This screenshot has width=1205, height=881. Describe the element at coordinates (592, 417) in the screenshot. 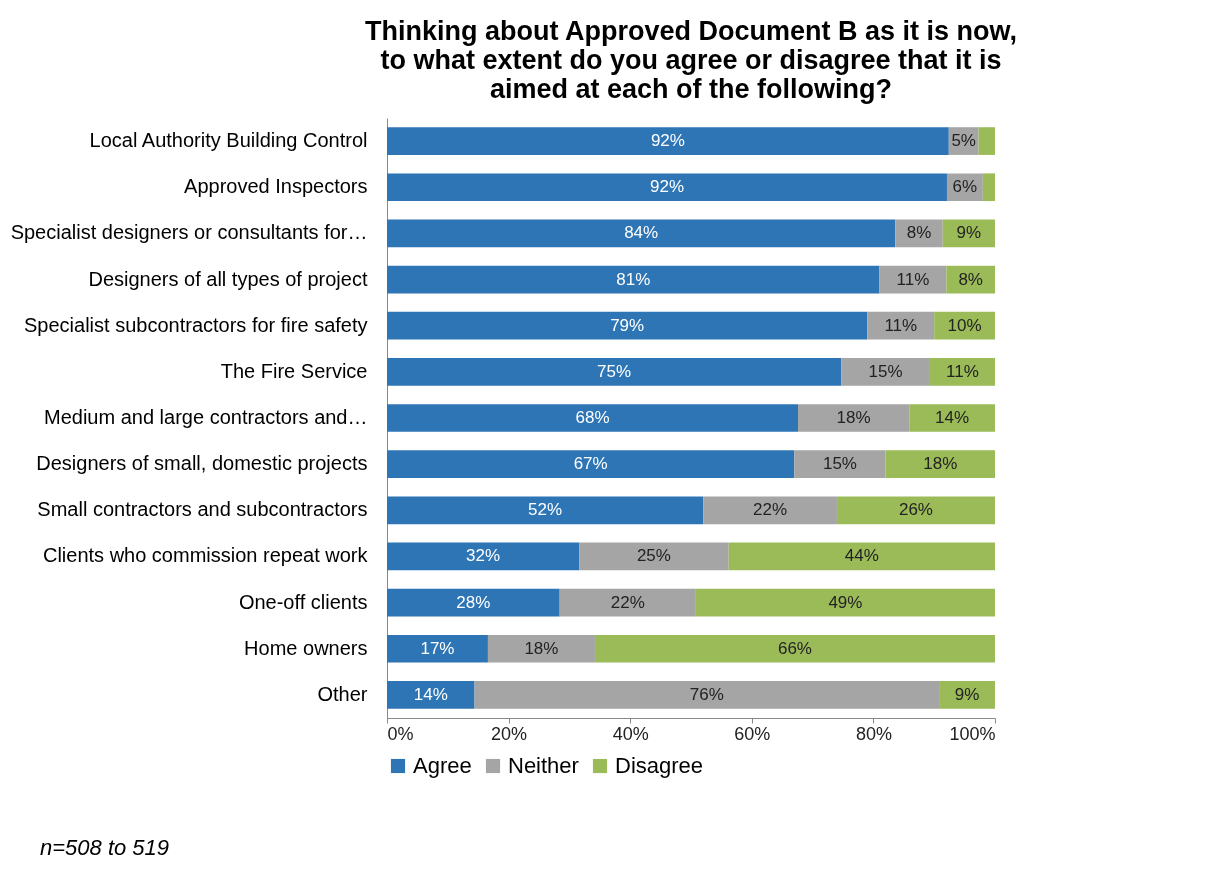

I see `data-label: 68%` at that location.